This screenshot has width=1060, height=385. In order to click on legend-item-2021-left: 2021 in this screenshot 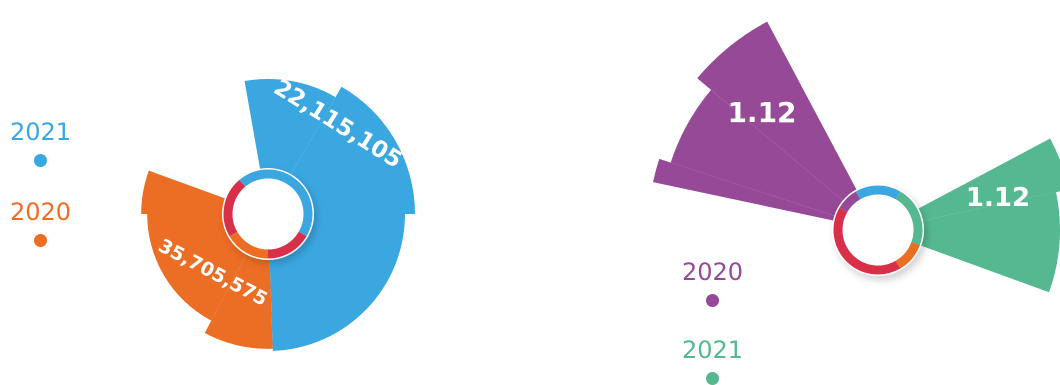, I will do `click(40, 142)`.